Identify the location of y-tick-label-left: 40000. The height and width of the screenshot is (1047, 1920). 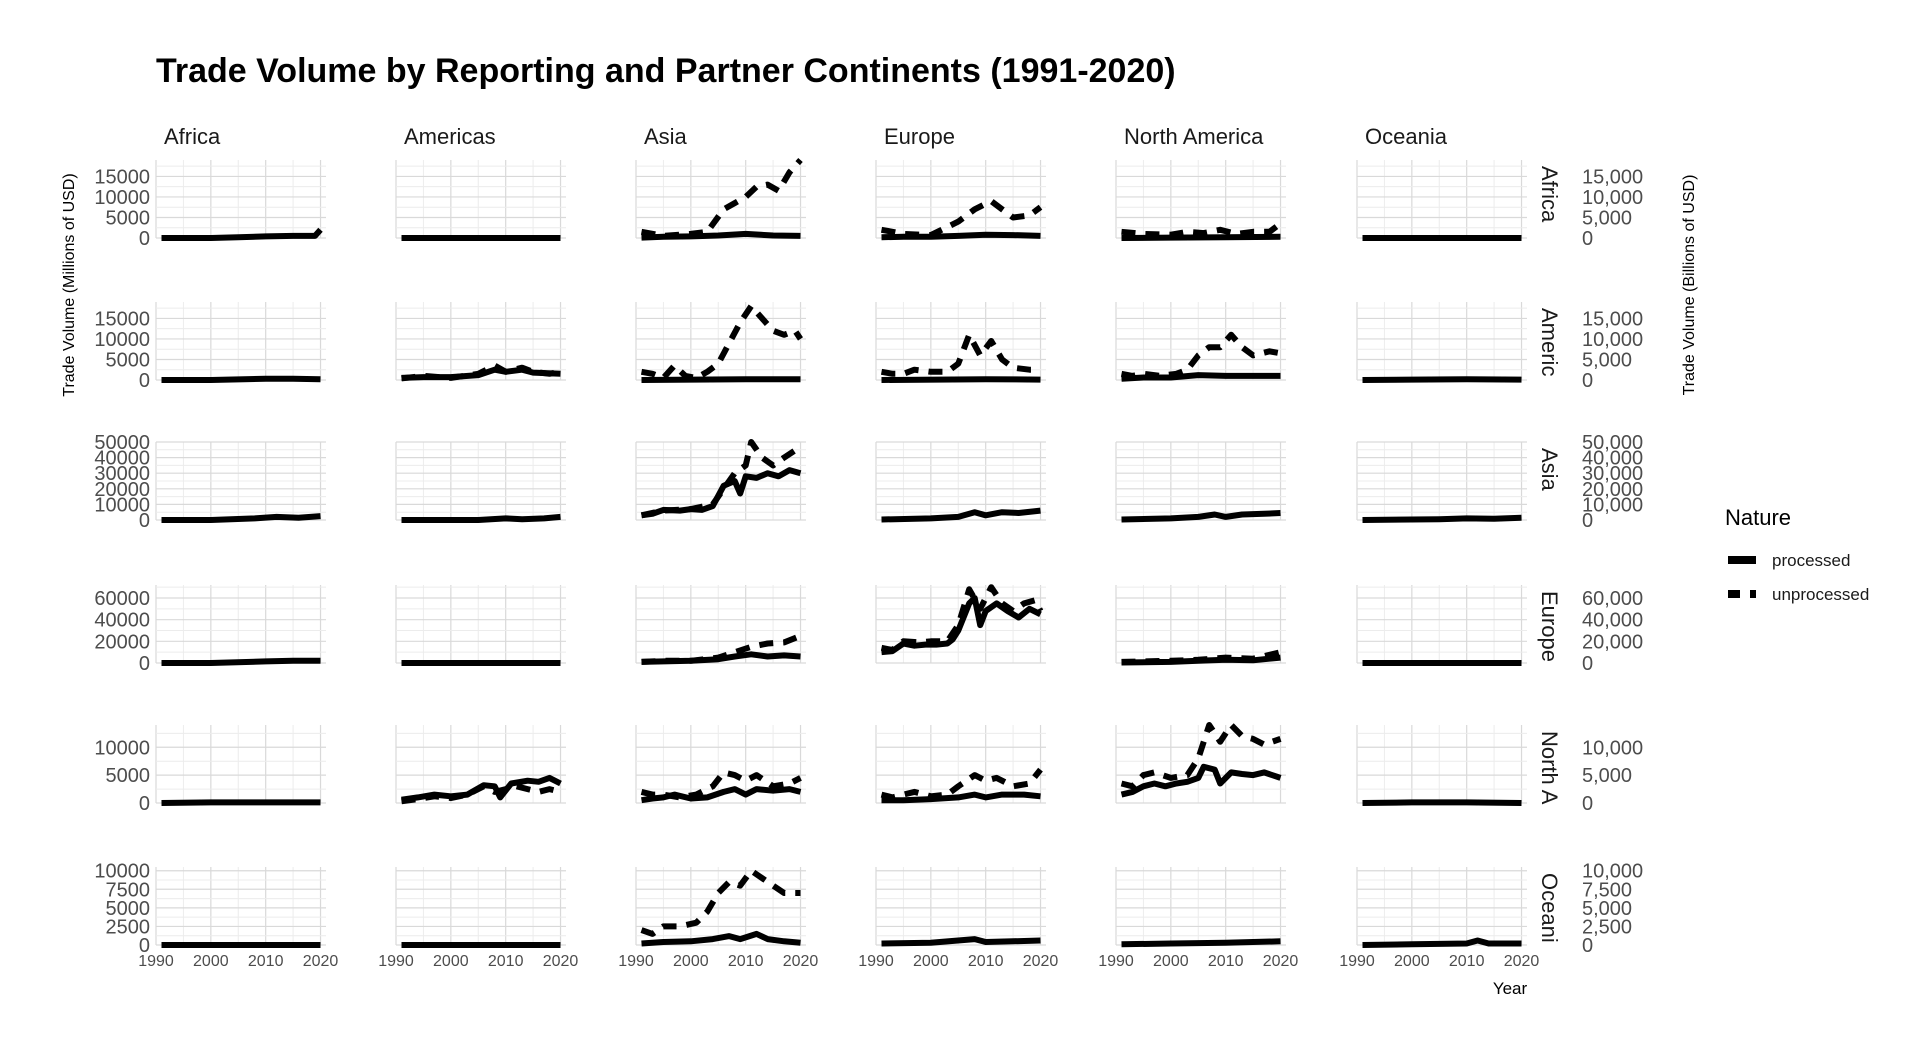
(122, 459).